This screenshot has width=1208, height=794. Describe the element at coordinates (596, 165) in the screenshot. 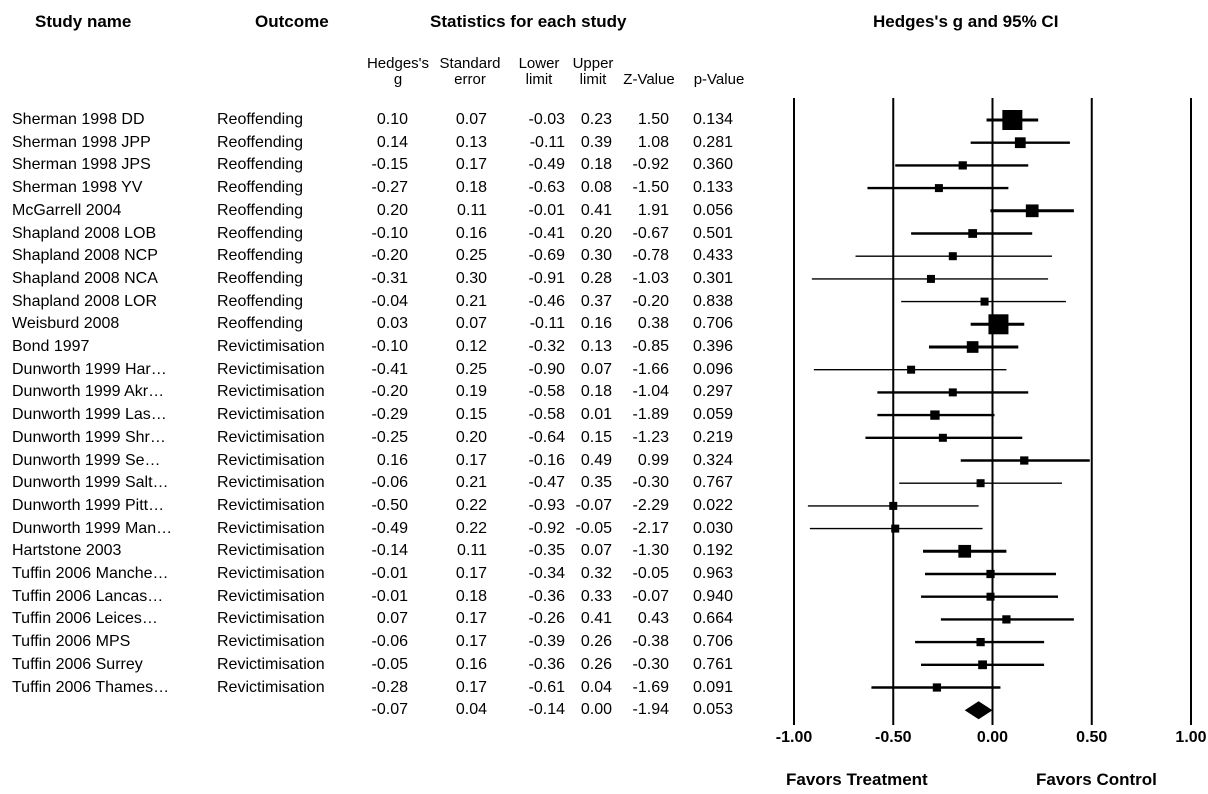

I see `row-up-cell: 0.18` at that location.